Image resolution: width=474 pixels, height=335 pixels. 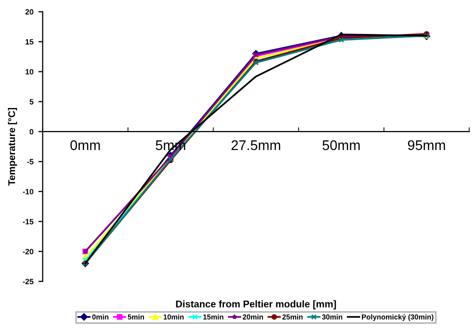 I want to click on x-tick-label: 95mm, so click(x=426, y=145).